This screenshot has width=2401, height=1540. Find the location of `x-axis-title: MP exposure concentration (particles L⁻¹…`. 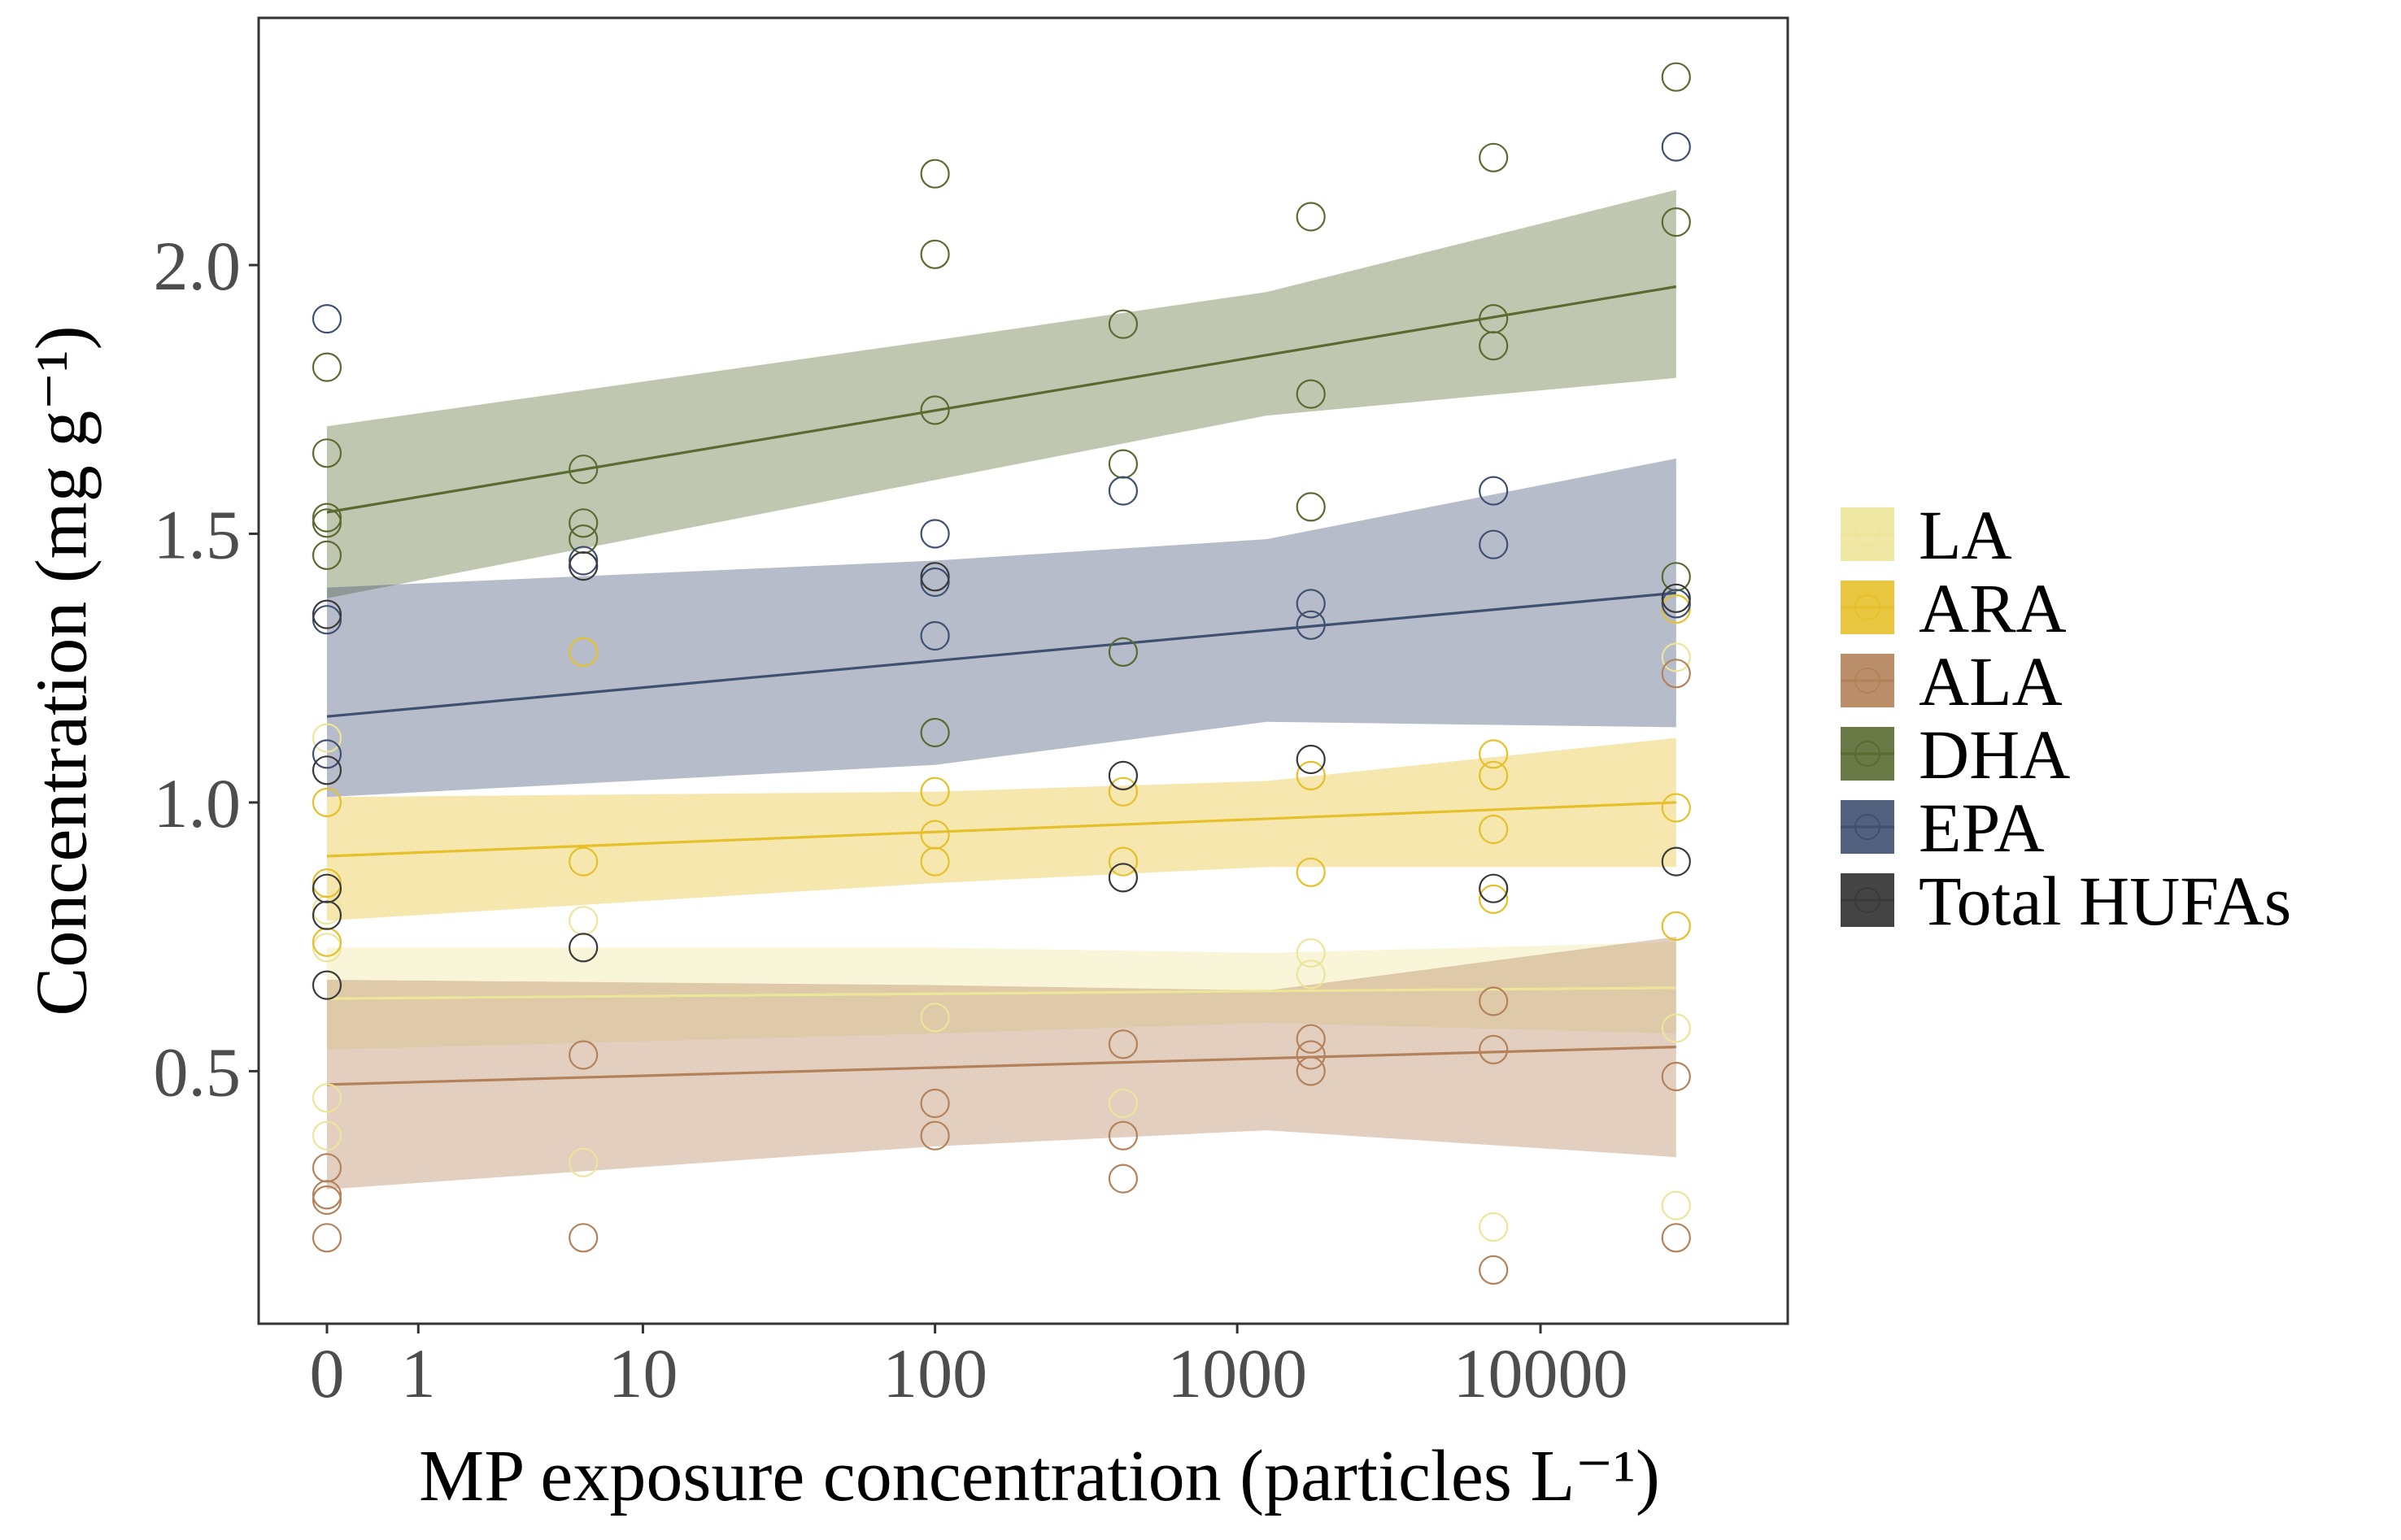

x-axis-title: MP exposure concentration (particles L⁻¹… is located at coordinates (1039, 1476).